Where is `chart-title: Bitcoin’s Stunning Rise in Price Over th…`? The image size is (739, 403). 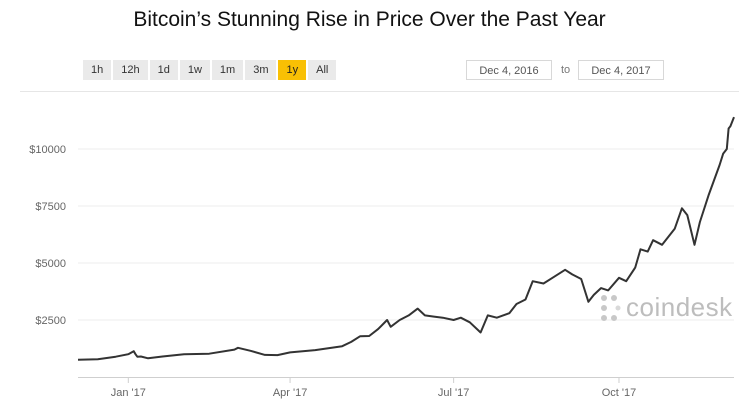
chart-title: Bitcoin’s Stunning Rise in Price Over th… is located at coordinates (369, 19).